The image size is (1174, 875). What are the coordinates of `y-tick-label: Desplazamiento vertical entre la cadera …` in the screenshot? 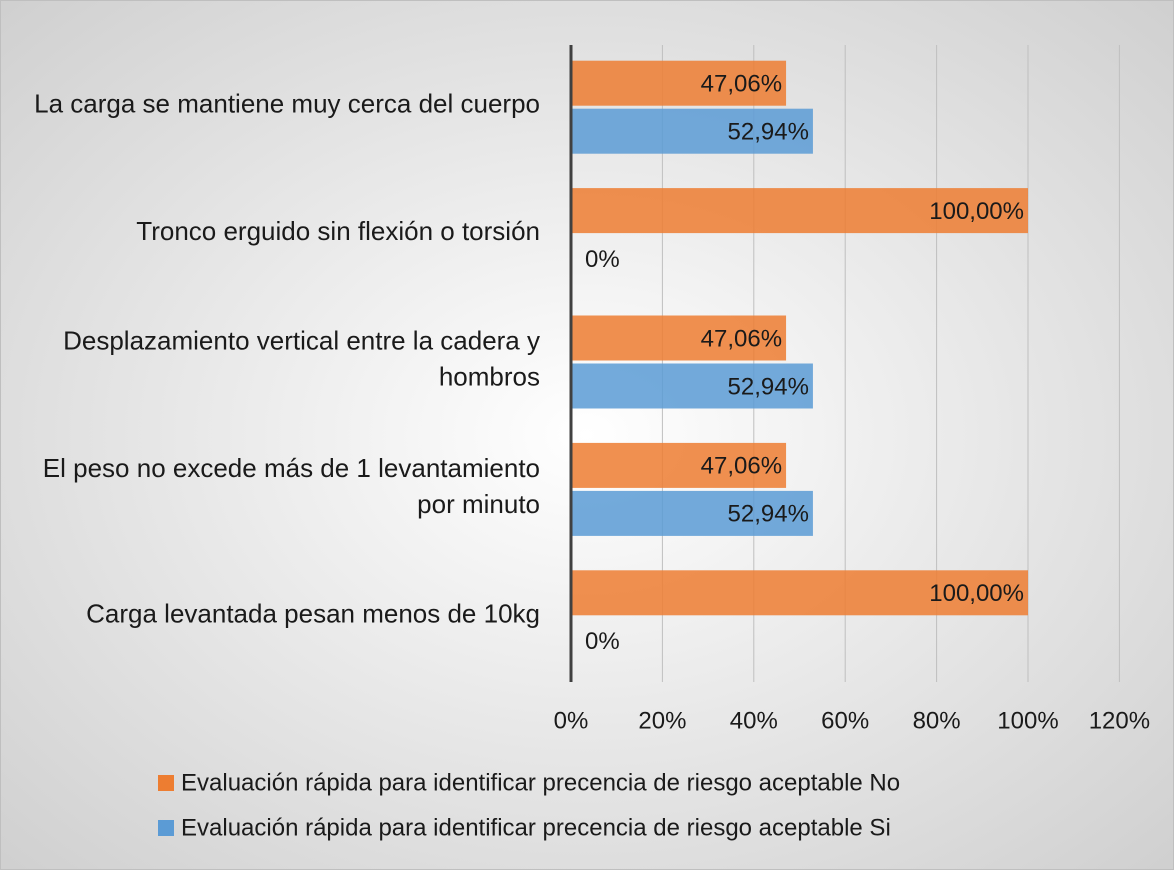 It's located at (301, 358).